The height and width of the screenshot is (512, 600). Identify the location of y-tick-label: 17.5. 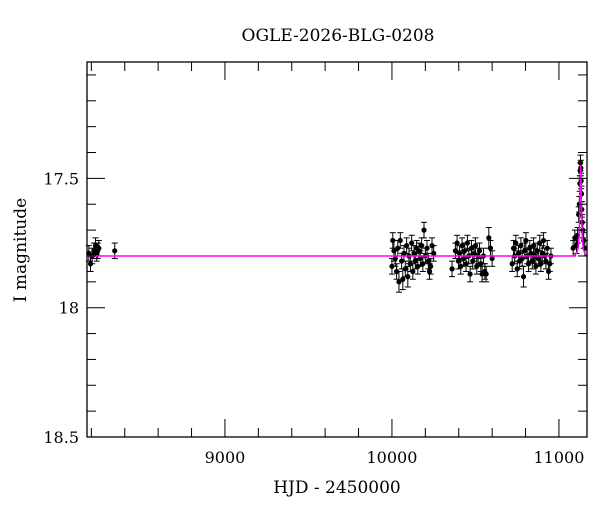
(61, 178).